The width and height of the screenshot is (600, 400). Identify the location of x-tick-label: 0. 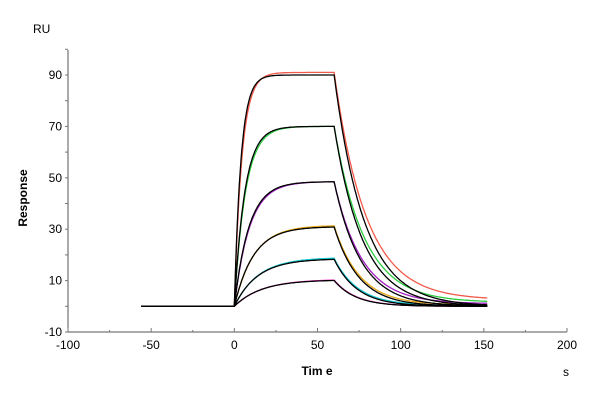
(234, 345).